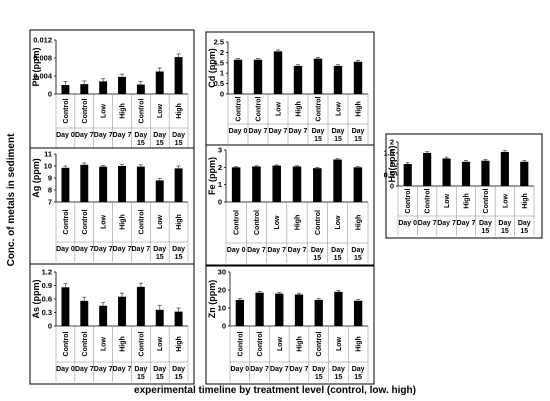 The image size is (550, 401). Describe the element at coordinates (392, 142) in the screenshot. I see `y-tick-label: 2` at that location.